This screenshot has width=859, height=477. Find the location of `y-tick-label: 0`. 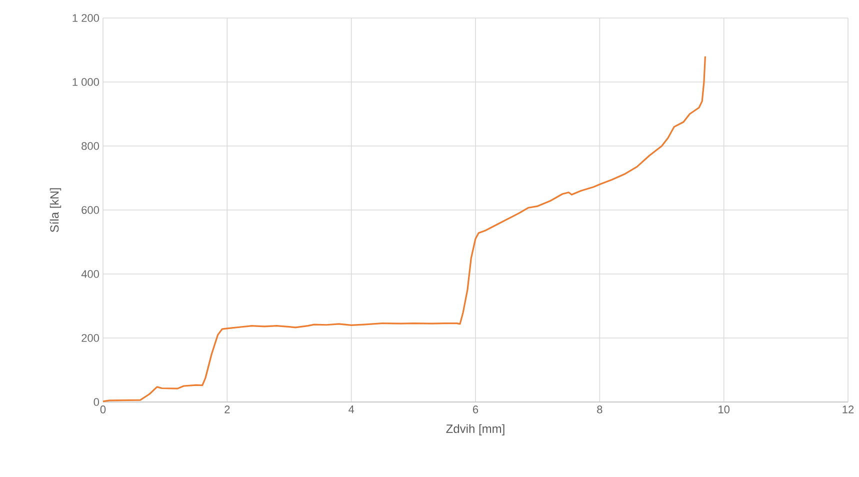

y-tick-label: 0 is located at coordinates (97, 402).